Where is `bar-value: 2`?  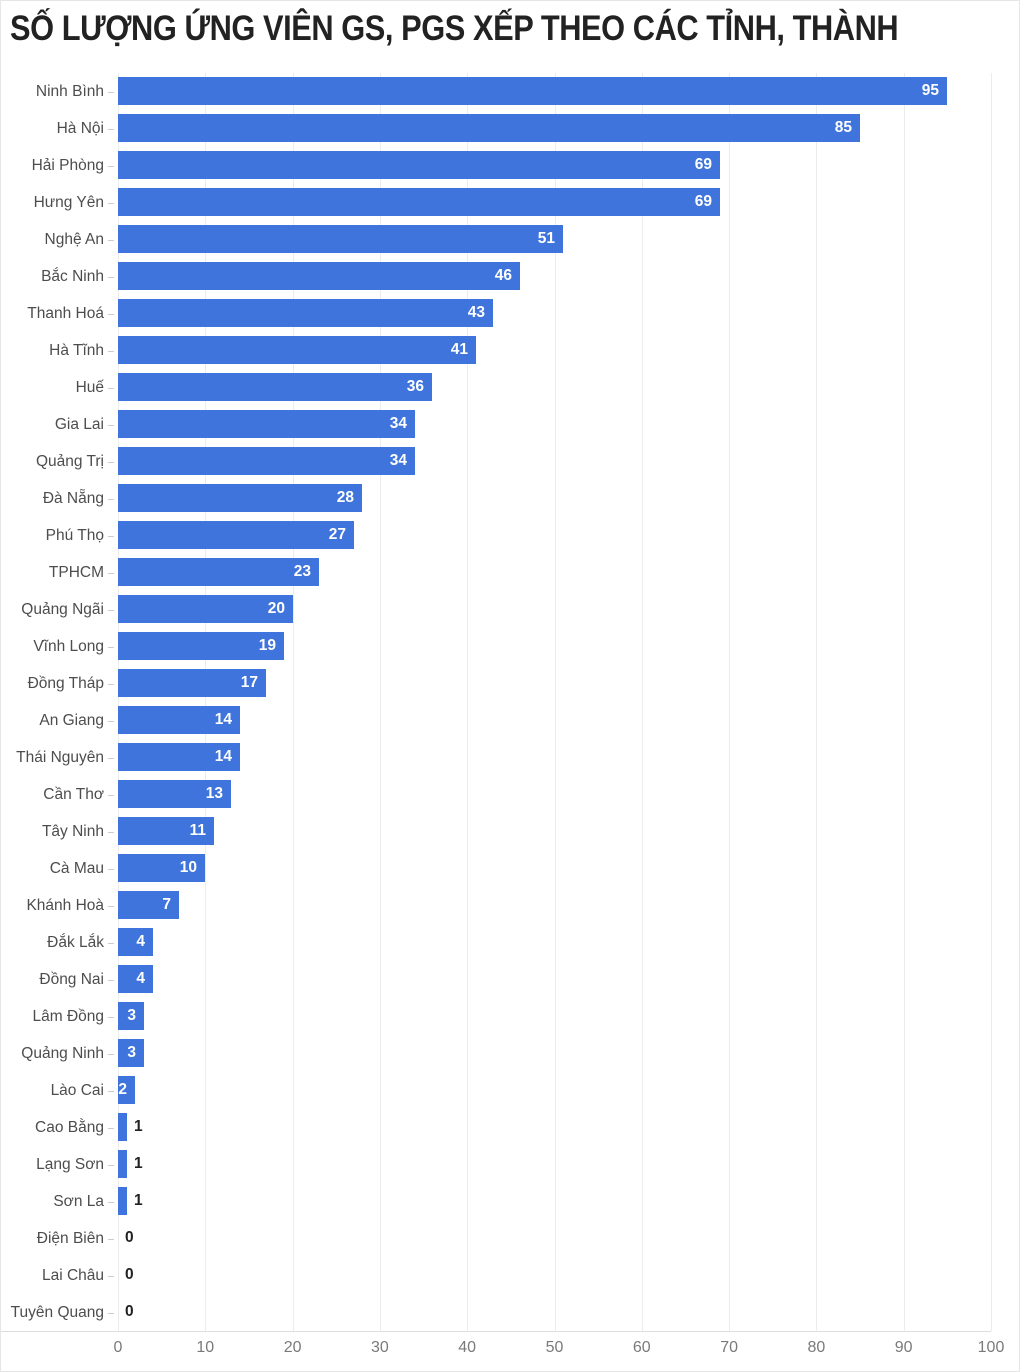
bar-value: 2 is located at coordinates (122, 1089).